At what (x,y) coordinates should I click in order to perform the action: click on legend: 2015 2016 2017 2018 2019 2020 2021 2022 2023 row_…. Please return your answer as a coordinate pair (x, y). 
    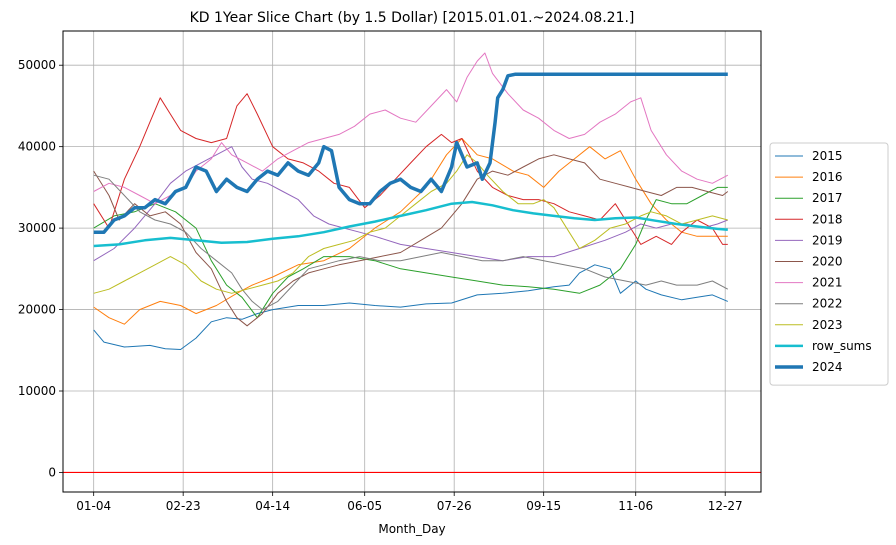
    Looking at the image, I should click on (829, 264).